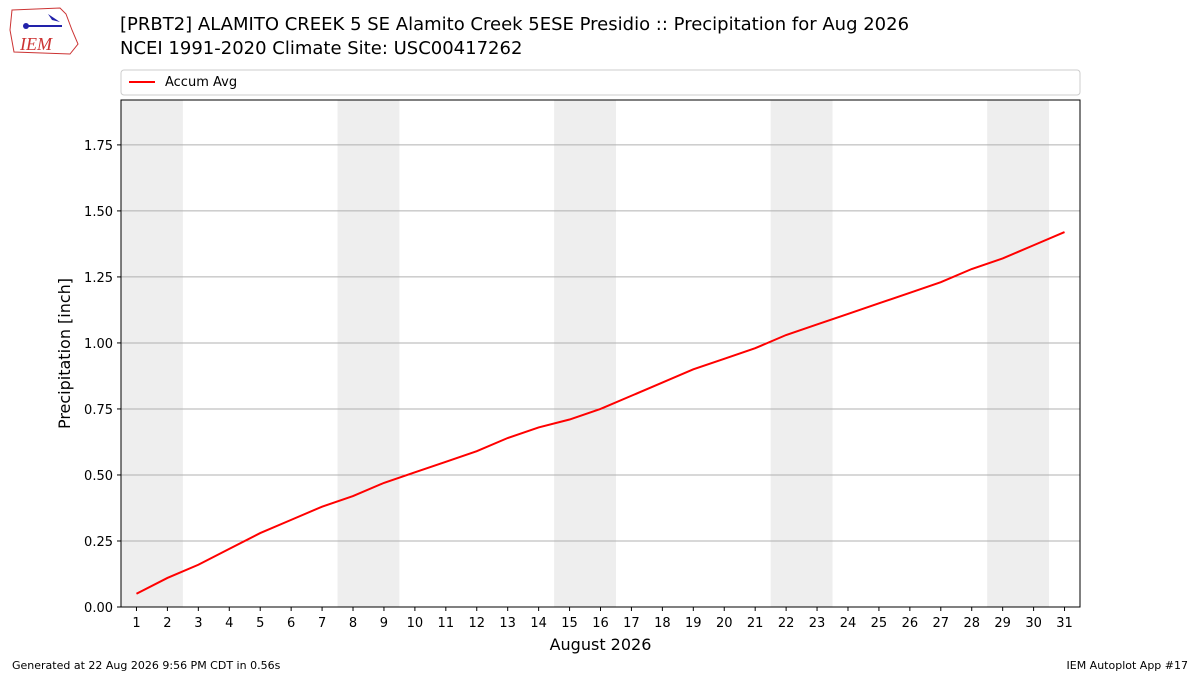 The height and width of the screenshot is (679, 1200). I want to click on x-tick-label: 30, so click(1033, 623).